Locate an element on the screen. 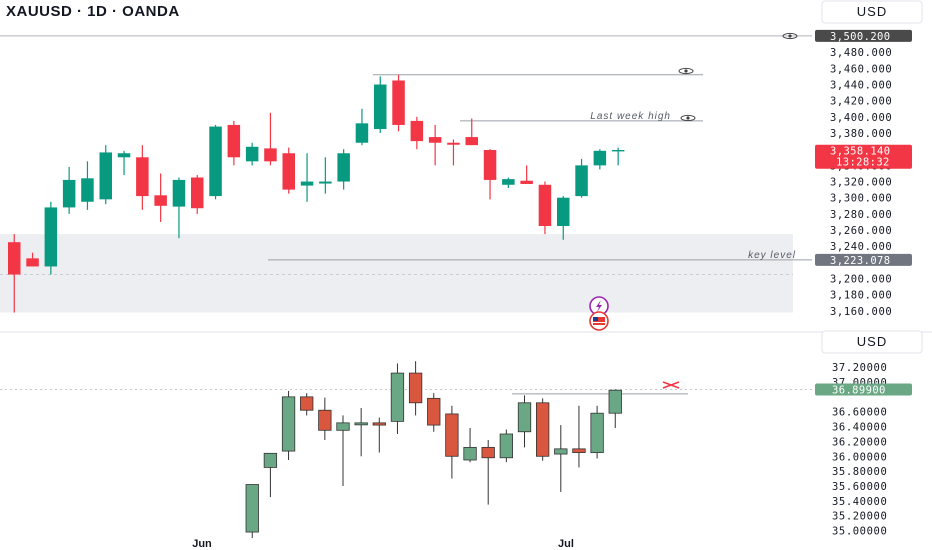  support-zone-rect is located at coordinates (396, 273).